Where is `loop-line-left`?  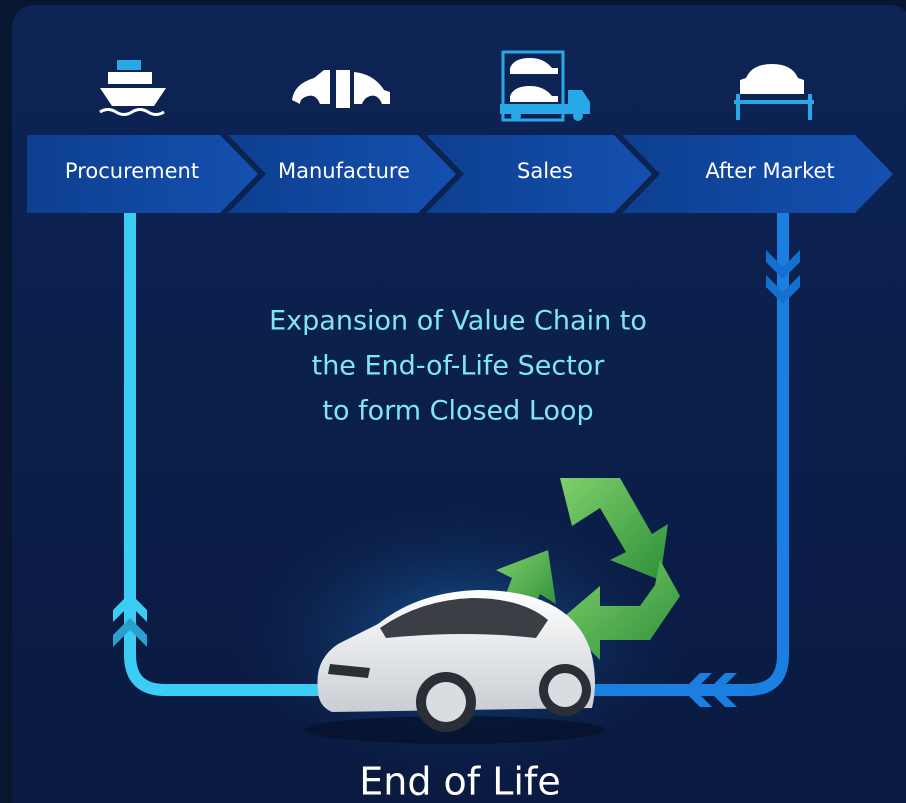 loop-line-left is located at coordinates (227, 454).